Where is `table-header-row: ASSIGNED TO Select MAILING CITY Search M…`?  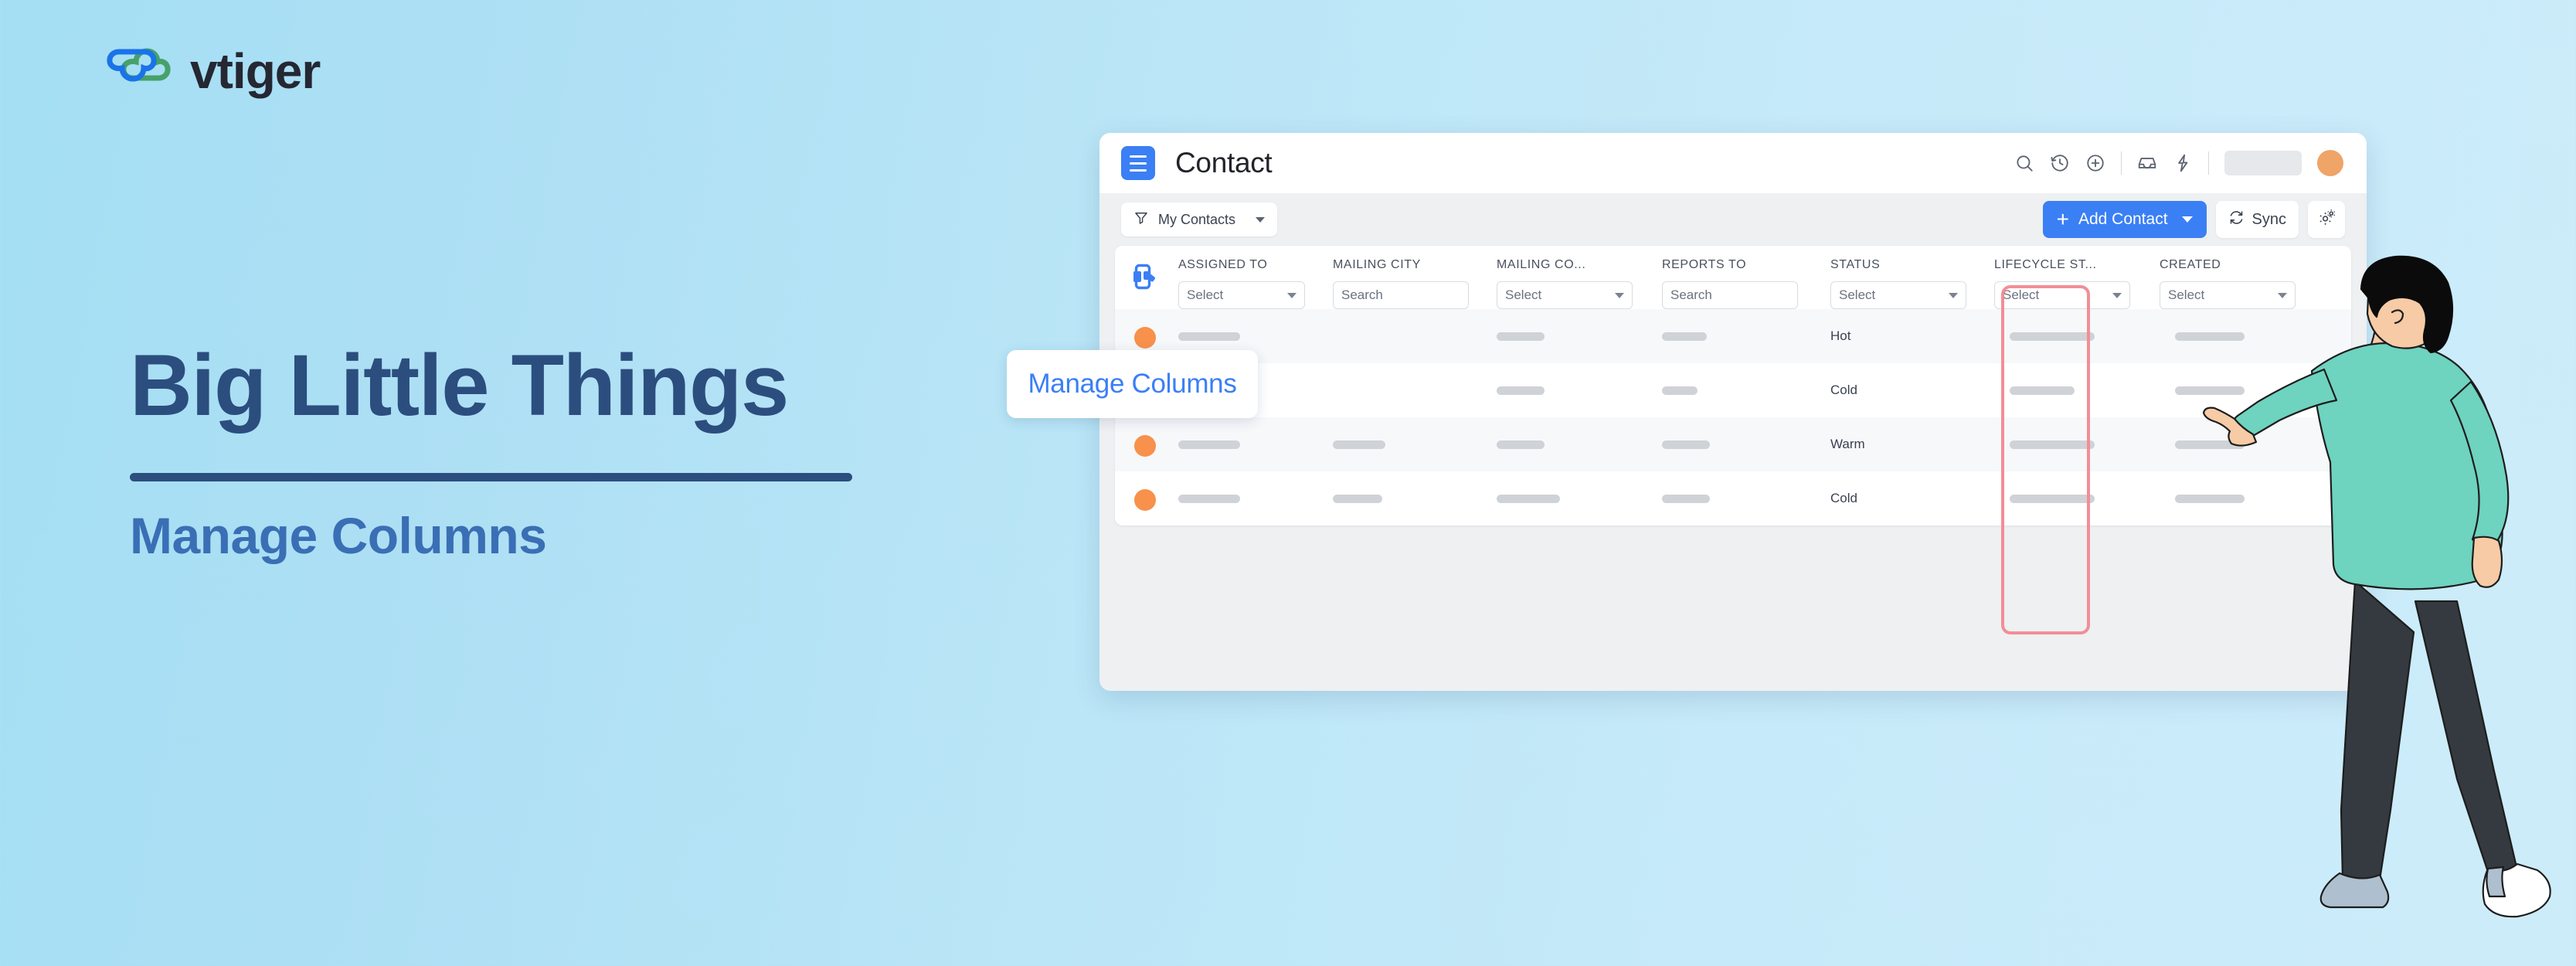
table-header-row: ASSIGNED TO Select MAILING CITY Search M… is located at coordinates (1733, 277).